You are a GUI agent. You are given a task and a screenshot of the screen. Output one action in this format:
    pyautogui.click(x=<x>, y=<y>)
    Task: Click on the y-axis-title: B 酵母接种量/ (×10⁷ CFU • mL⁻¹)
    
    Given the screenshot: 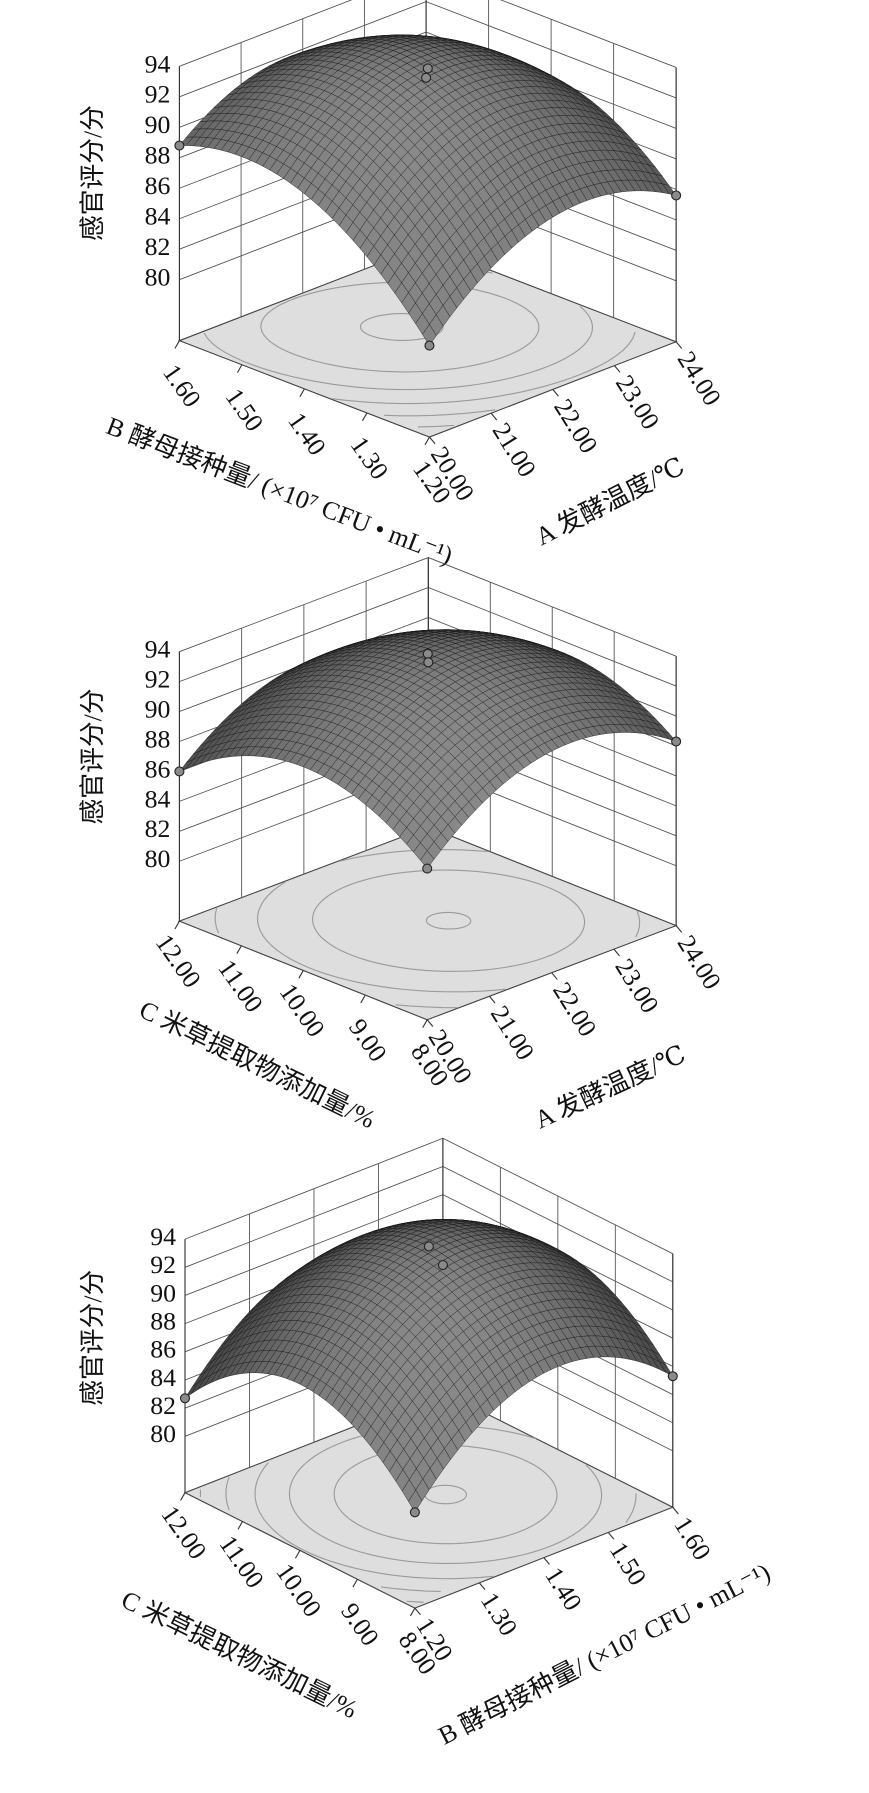 What is the action you would take?
    pyautogui.click(x=280, y=490)
    